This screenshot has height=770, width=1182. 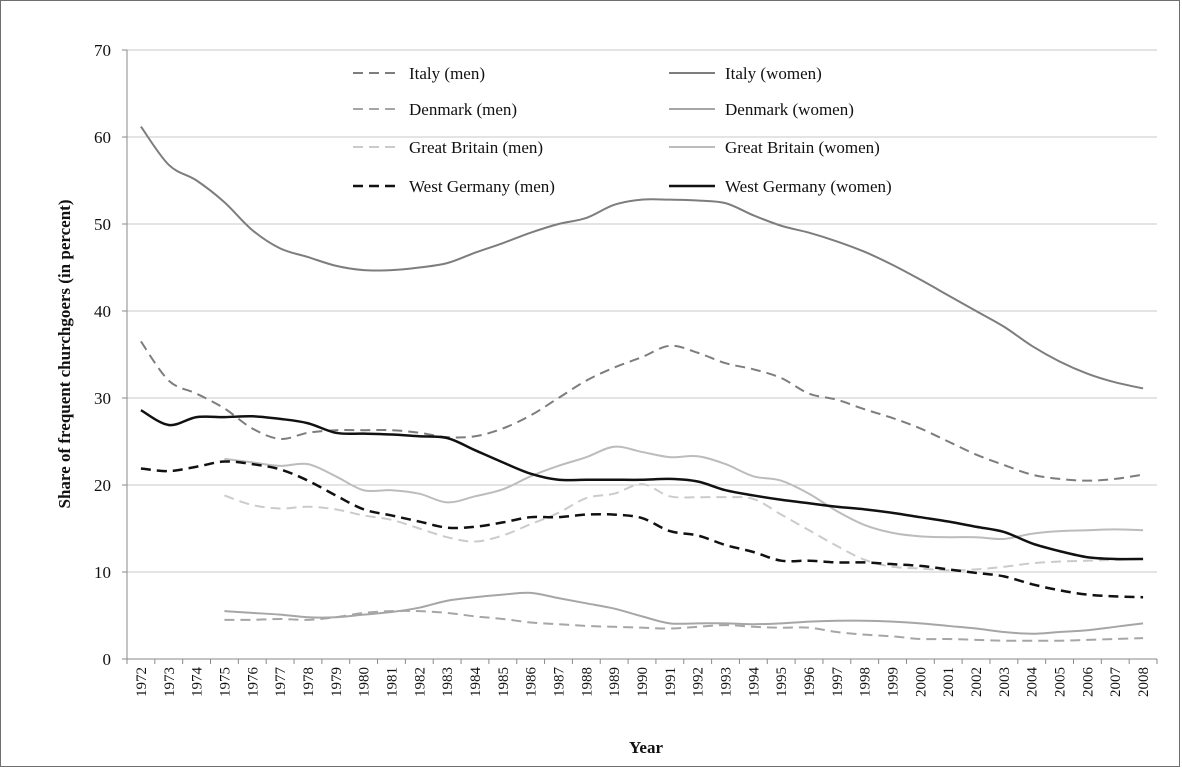 What do you see at coordinates (170, 682) in the screenshot?
I see `x-tick-label: 1973` at bounding box center [170, 682].